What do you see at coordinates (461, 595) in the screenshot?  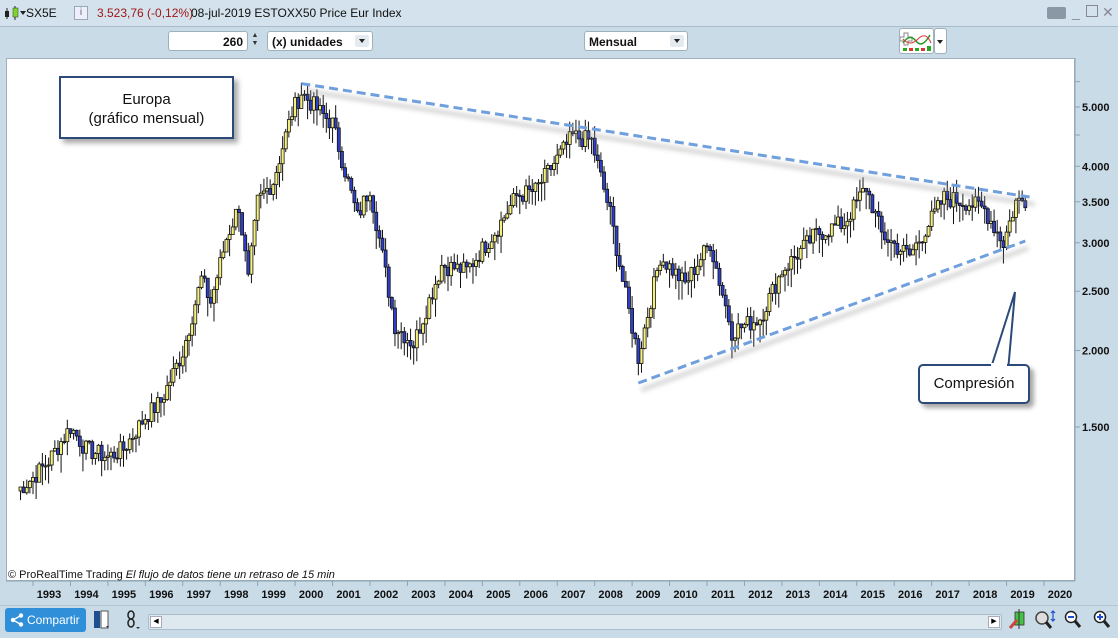 I see `x-axis-label: 2004` at bounding box center [461, 595].